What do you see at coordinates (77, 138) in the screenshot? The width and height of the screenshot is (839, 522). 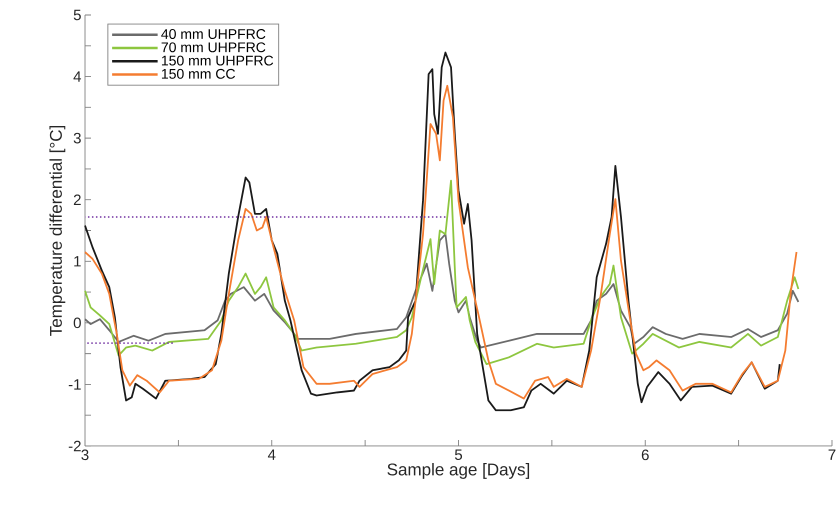 I see `y-tick-label: 3` at bounding box center [77, 138].